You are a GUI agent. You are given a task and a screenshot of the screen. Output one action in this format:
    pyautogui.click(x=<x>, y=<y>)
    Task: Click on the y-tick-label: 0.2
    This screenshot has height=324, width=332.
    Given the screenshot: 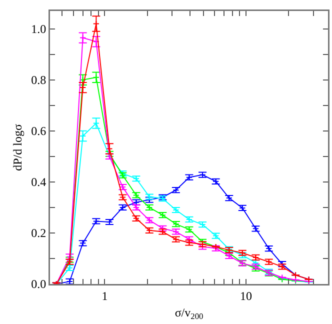 What is the action you would take?
    pyautogui.click(x=38, y=233)
    